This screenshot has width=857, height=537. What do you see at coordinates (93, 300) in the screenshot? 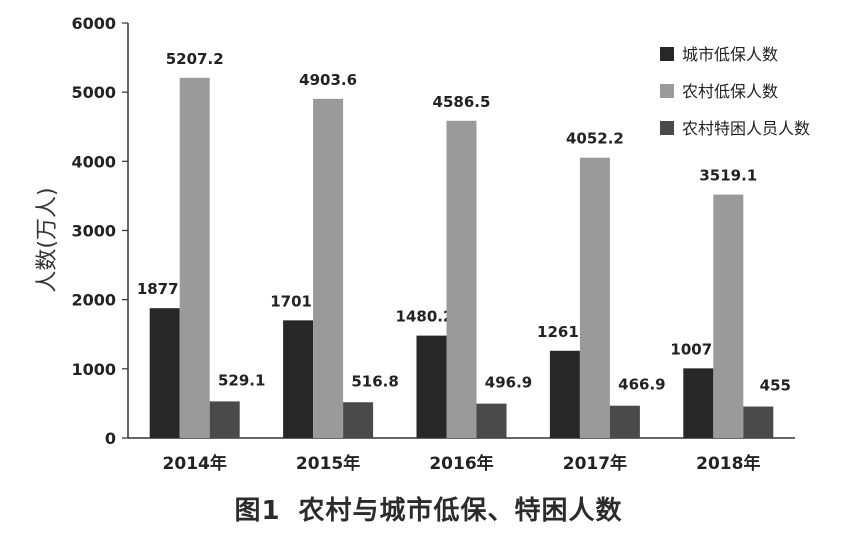
I see `y-tick-label: 2000` at bounding box center [93, 300].